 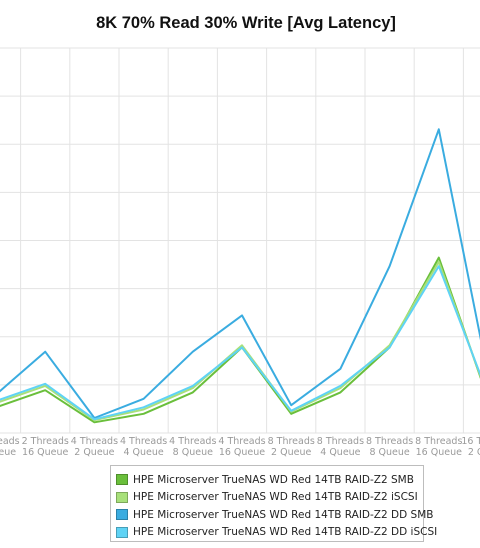 What do you see at coordinates (438, 447) in the screenshot?
I see `x-tick-label: 8 Threads 16 Queue` at bounding box center [438, 447].